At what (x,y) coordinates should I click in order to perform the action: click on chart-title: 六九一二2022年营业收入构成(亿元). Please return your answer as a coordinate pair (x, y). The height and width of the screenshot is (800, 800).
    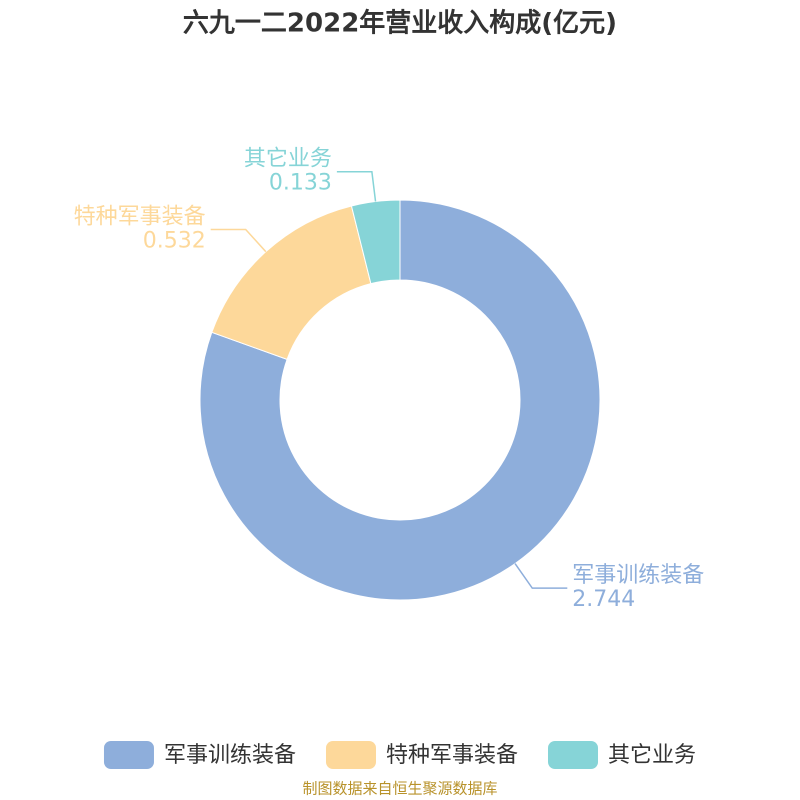
    Looking at the image, I should click on (400, 23).